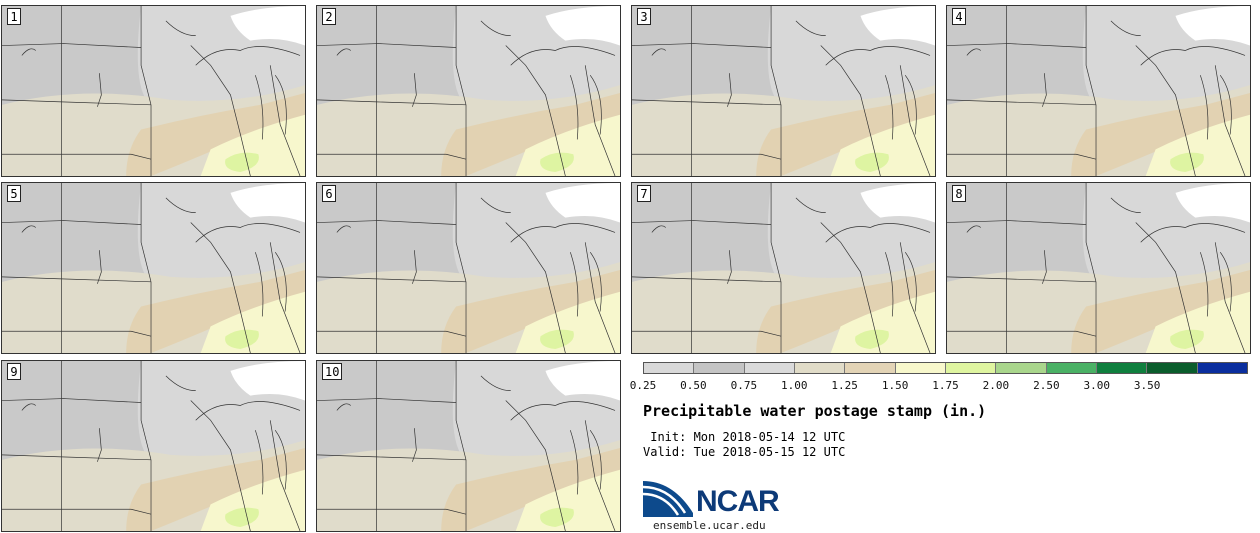 This screenshot has width=1260, height=533. Describe the element at coordinates (468, 91) in the screenshot. I see `map-panel: 2` at that location.